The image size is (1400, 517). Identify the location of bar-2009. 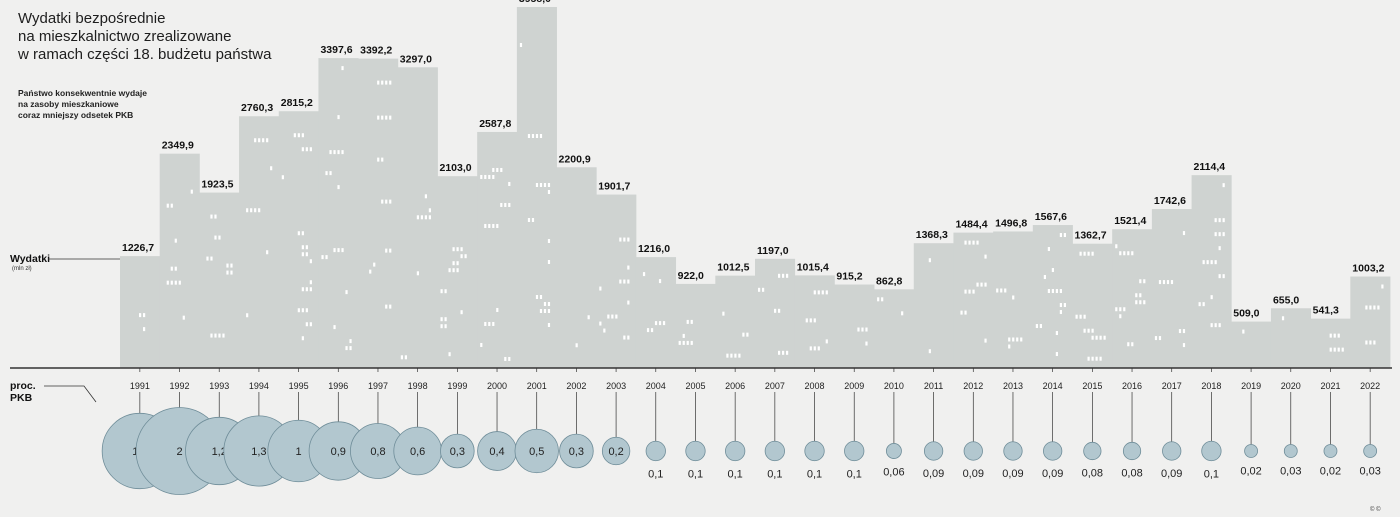
(854, 326).